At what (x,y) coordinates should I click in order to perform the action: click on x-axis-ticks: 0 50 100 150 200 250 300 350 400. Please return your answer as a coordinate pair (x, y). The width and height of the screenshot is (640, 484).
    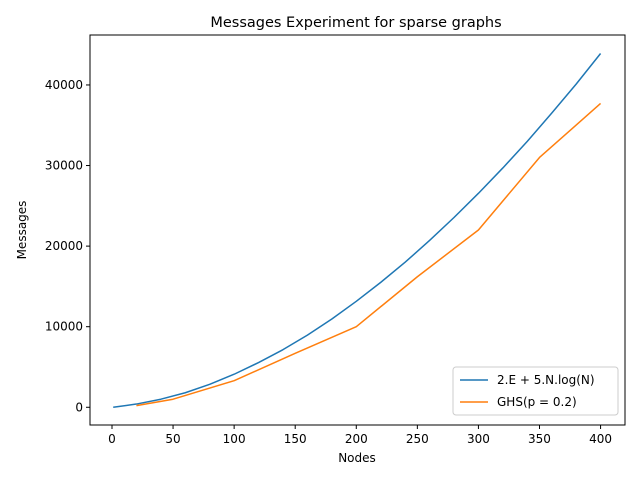
    Looking at the image, I should click on (360, 435).